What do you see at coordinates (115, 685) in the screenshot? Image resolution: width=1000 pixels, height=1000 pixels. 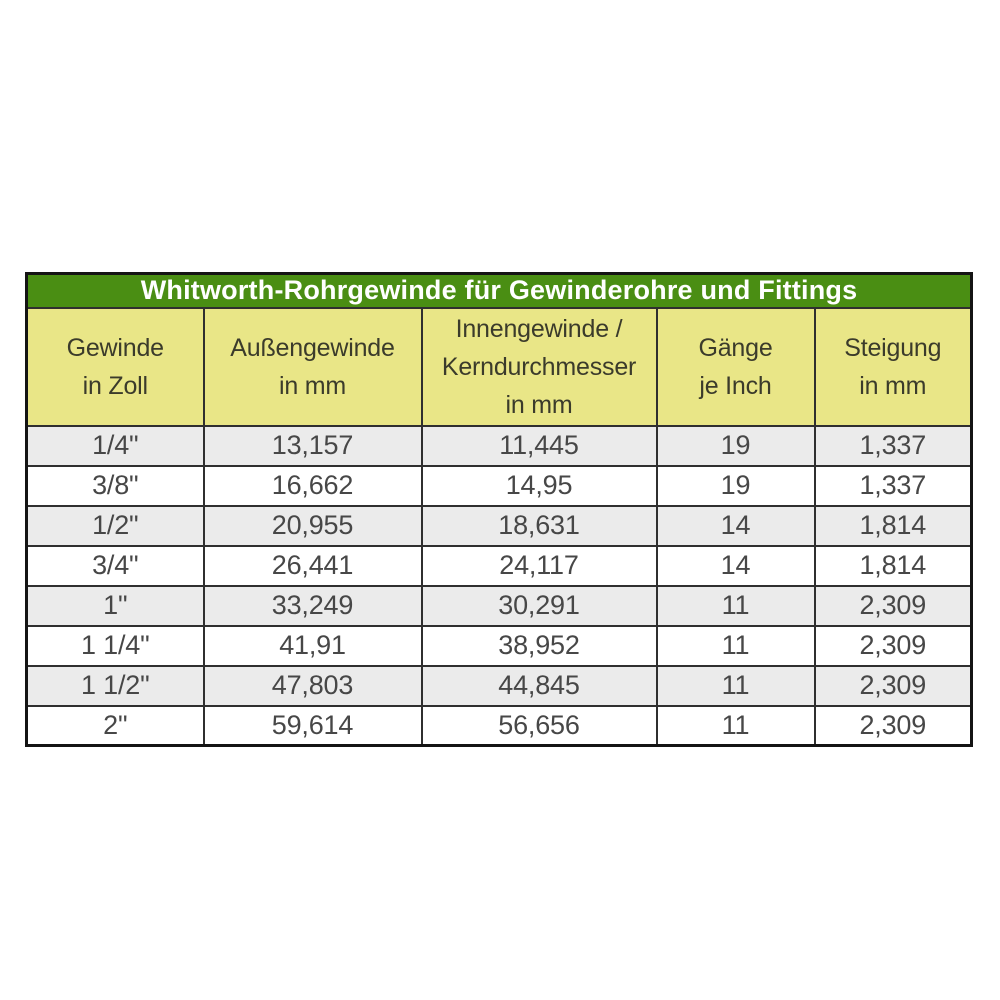 I see `table-cell: 1 1/2"` at bounding box center [115, 685].